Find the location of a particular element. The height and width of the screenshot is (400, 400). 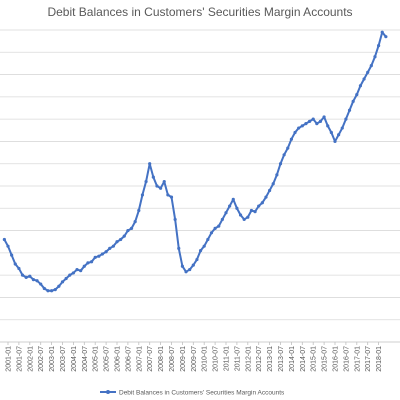

x-tick-label: 2015-01 is located at coordinates (314, 359).